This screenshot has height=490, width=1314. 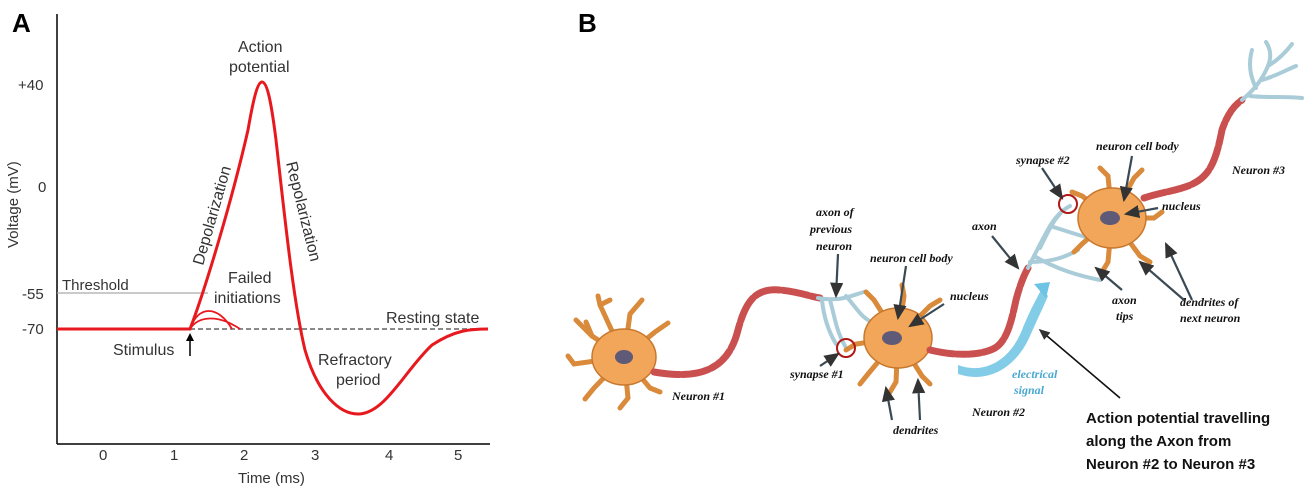 I want to click on failed-initiations-label-line2: initiations, so click(x=247, y=298).